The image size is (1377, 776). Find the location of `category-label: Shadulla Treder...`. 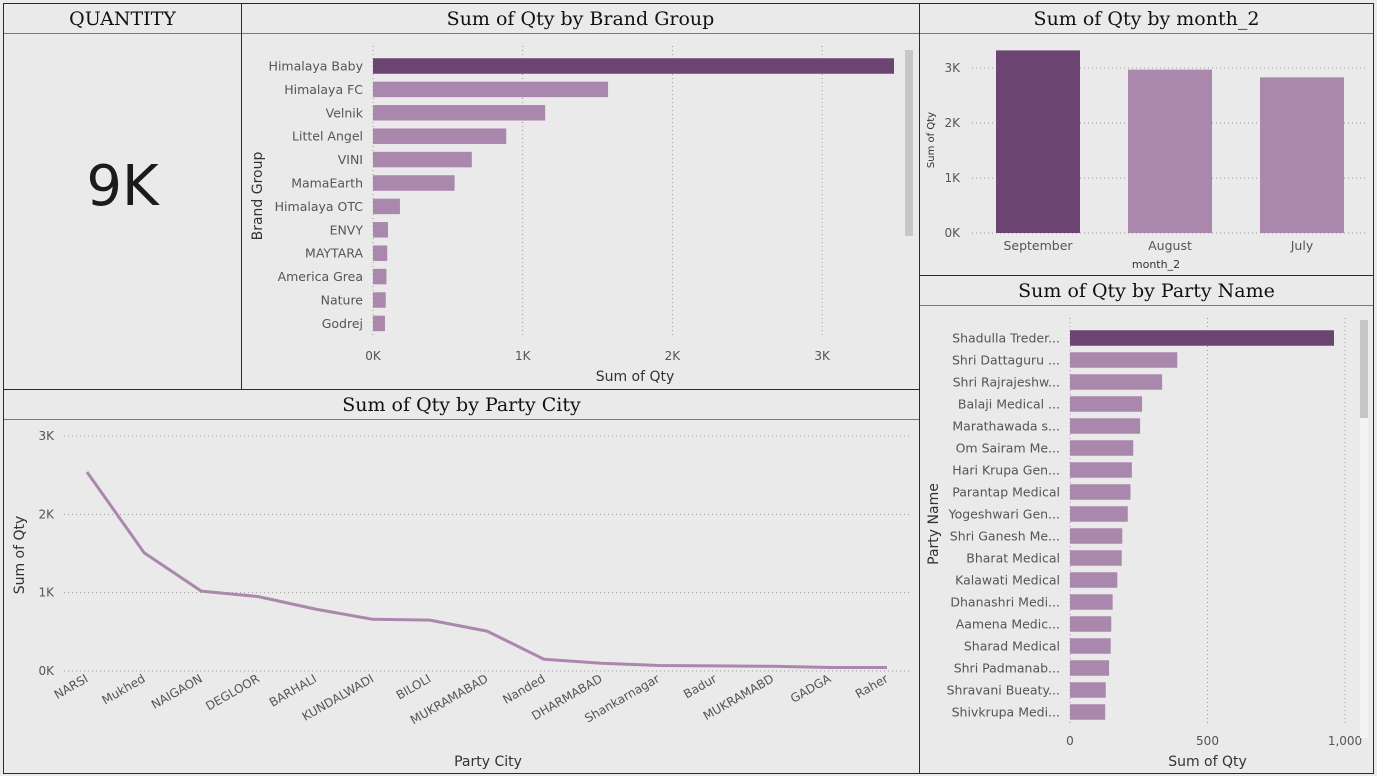

category-label: Shadulla Treder... is located at coordinates (1006, 338).